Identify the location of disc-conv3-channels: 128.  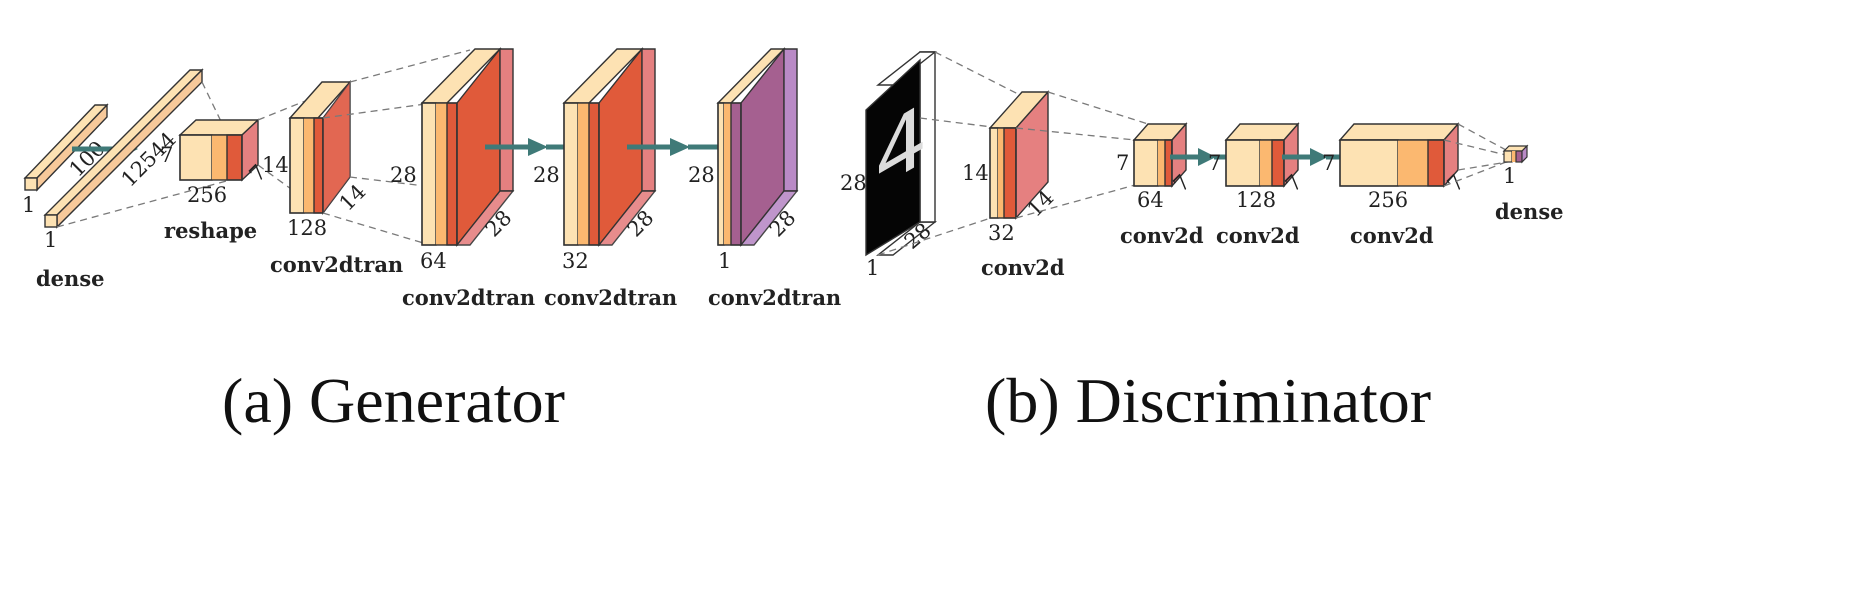
(1256, 200).